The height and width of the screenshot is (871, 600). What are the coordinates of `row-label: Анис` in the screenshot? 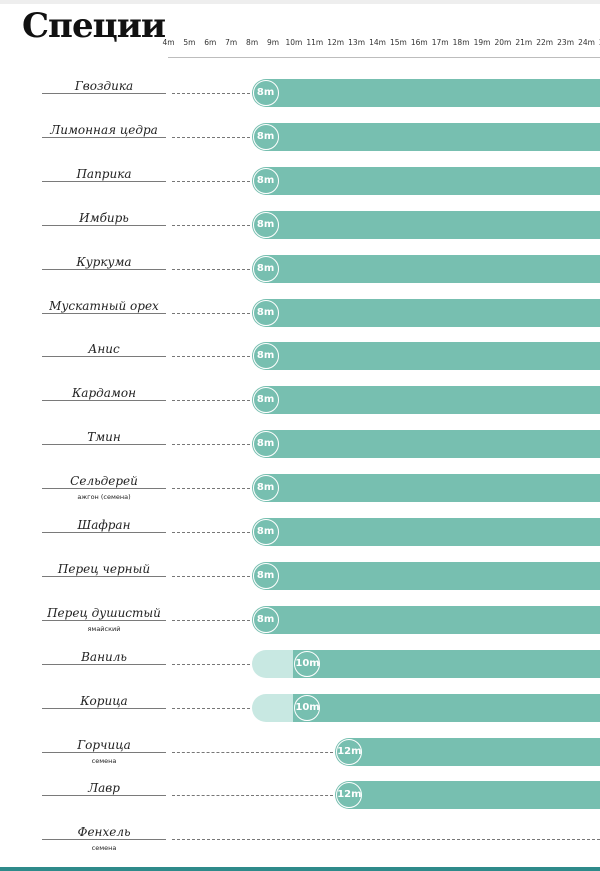 It's located at (104, 362).